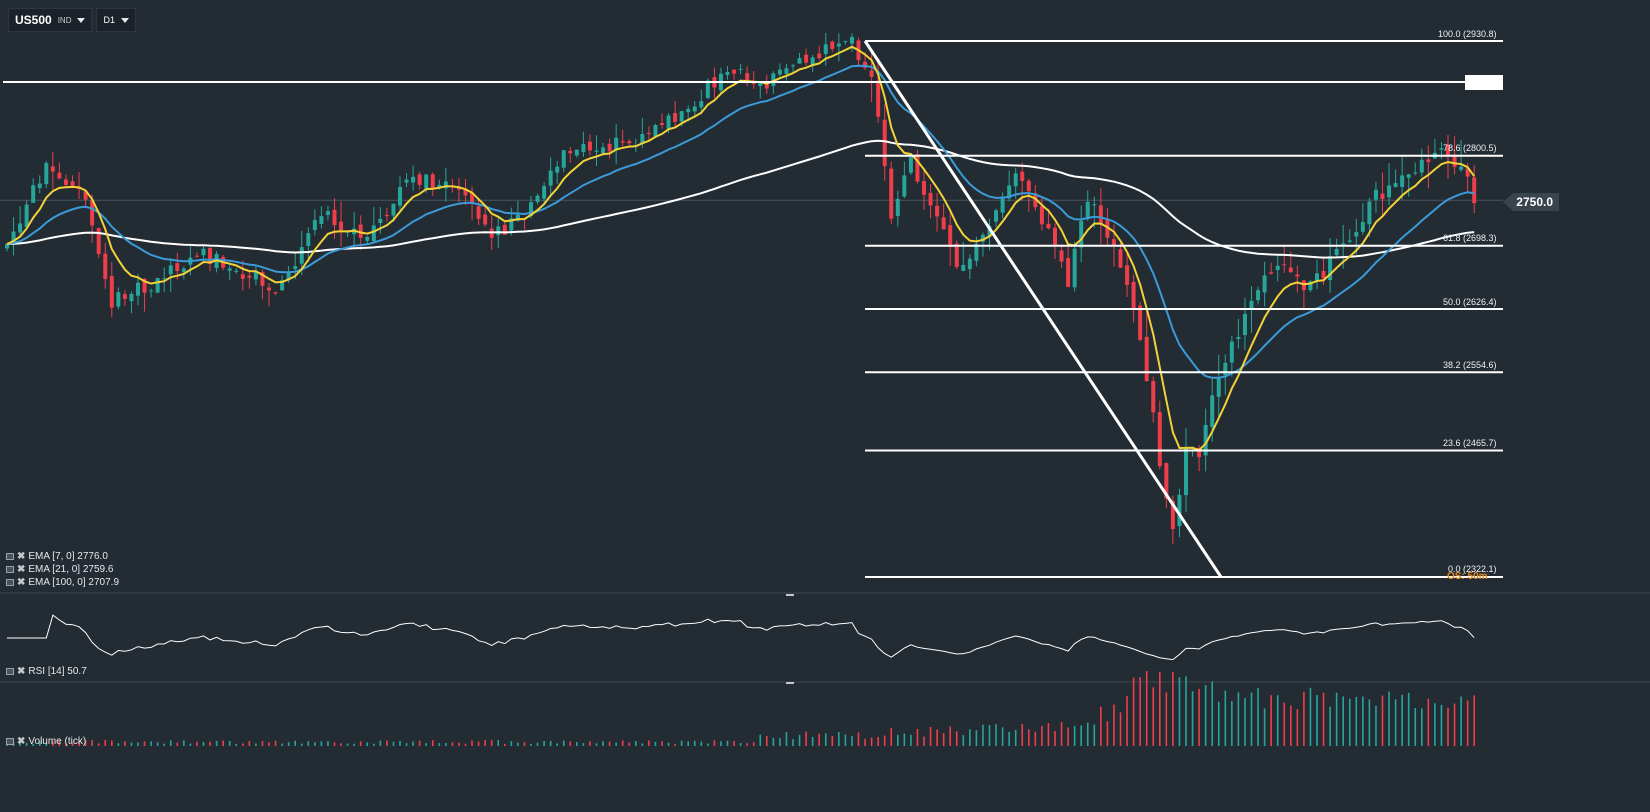 Image resolution: width=1650 pixels, height=812 pixels. I want to click on legend-ema21: ✖ EMA [21, 0] 2759.6, so click(59, 569).